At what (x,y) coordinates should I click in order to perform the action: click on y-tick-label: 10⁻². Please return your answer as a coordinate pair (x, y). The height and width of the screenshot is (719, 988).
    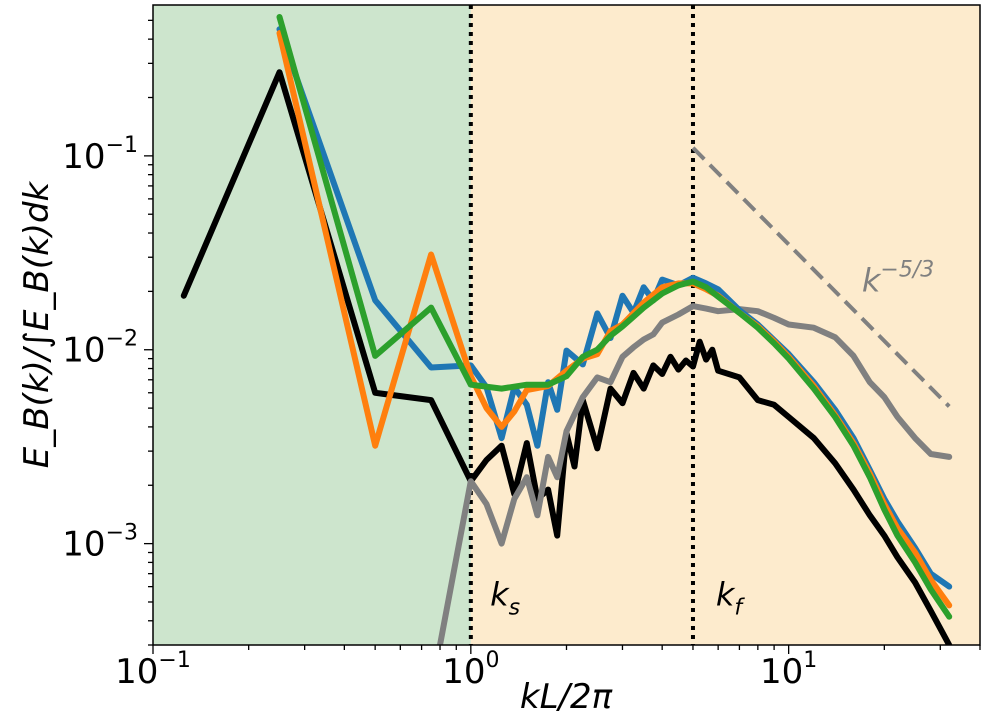
    Looking at the image, I should click on (100, 349).